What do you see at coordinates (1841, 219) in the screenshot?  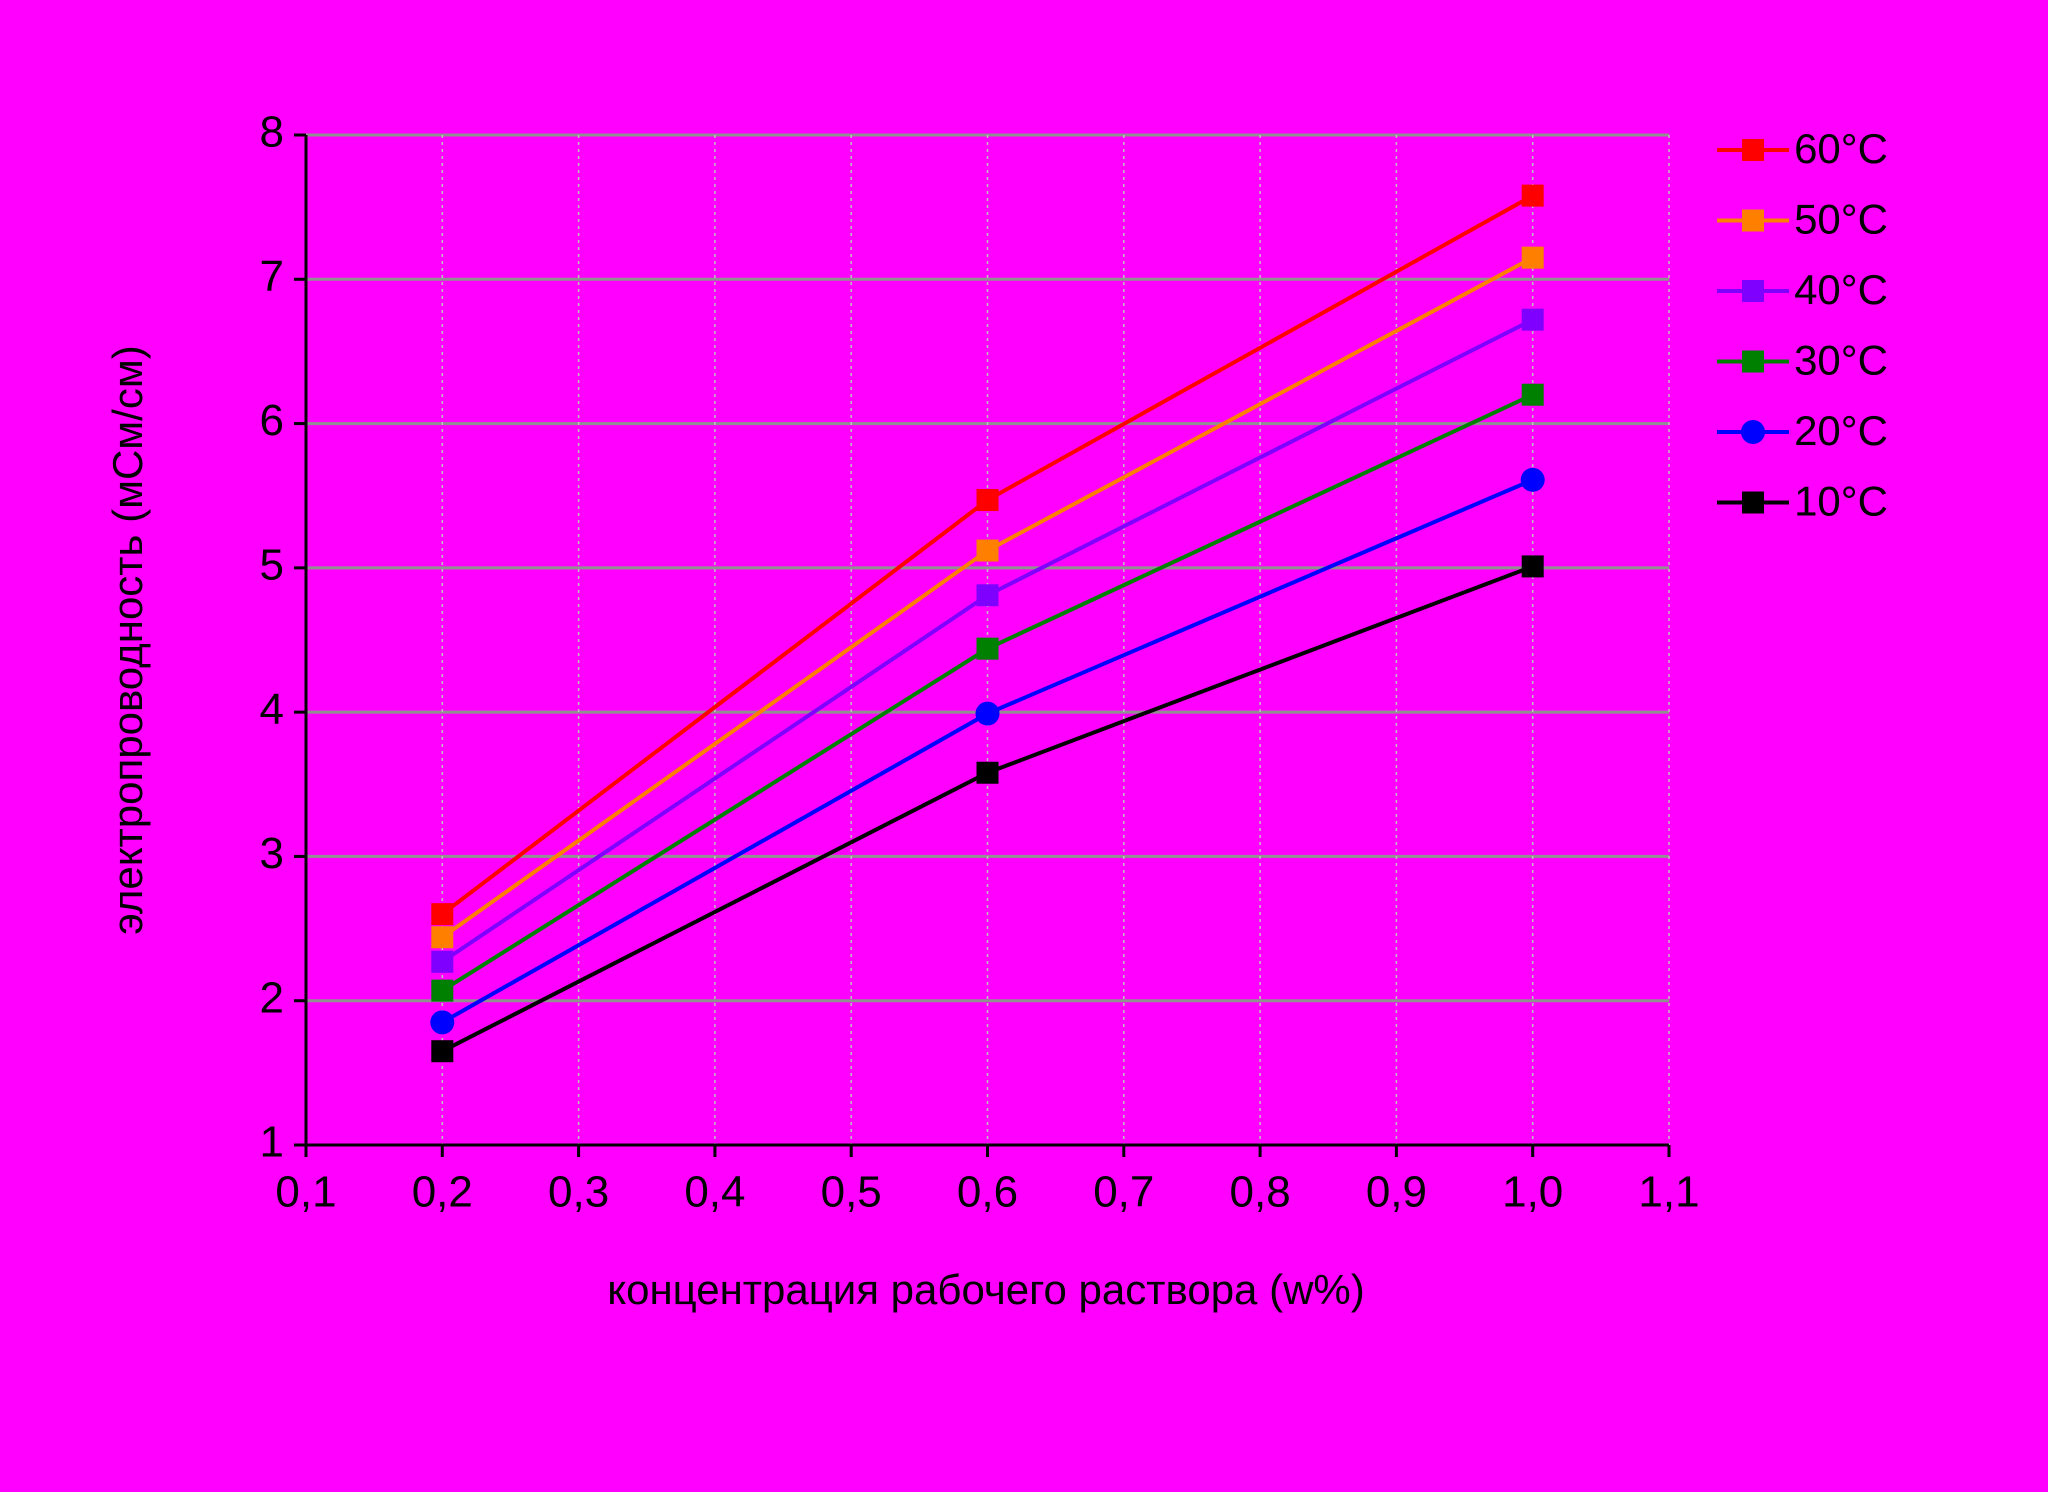 I see `legend-label: 50°C` at bounding box center [1841, 219].